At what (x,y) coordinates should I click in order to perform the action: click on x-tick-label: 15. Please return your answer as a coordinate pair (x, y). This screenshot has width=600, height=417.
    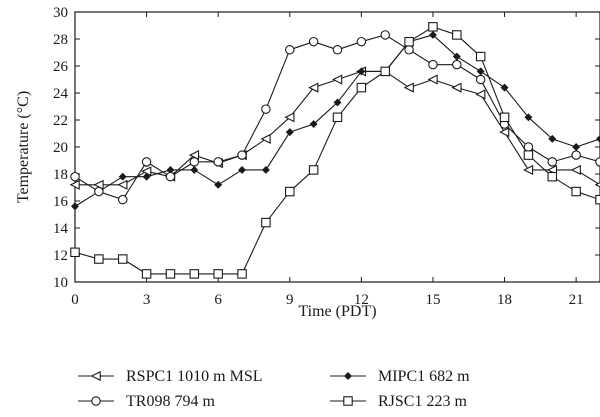
    Looking at the image, I should click on (432, 300).